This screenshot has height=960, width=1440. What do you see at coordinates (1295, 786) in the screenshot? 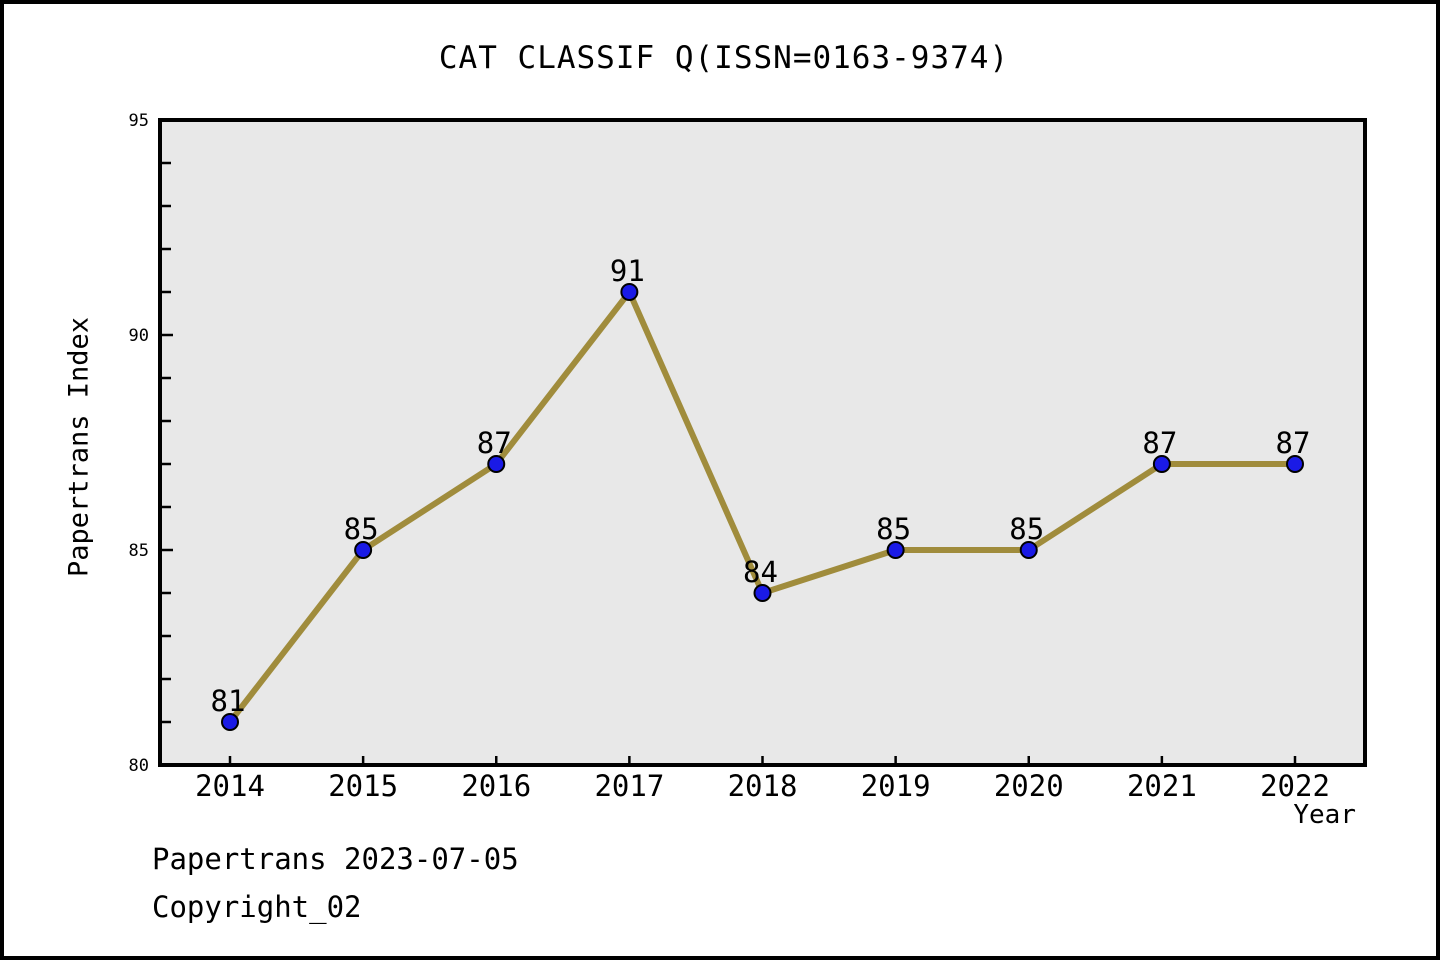
I see `x-tick-label: 2022` at bounding box center [1295, 786].